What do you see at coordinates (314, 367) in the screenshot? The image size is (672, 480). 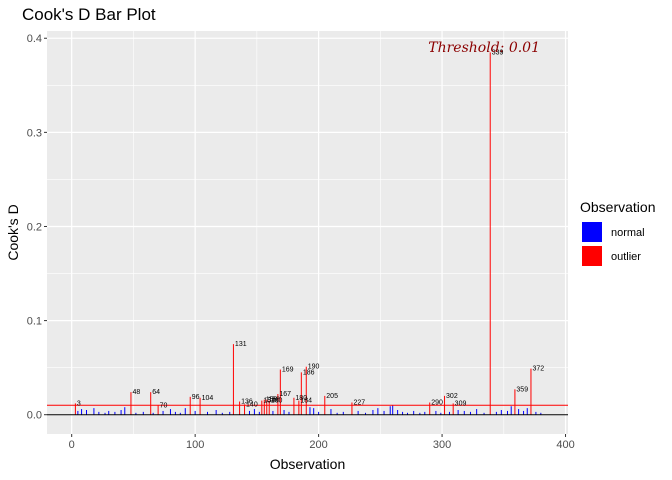 I see `outlier-label: 190` at bounding box center [314, 367].